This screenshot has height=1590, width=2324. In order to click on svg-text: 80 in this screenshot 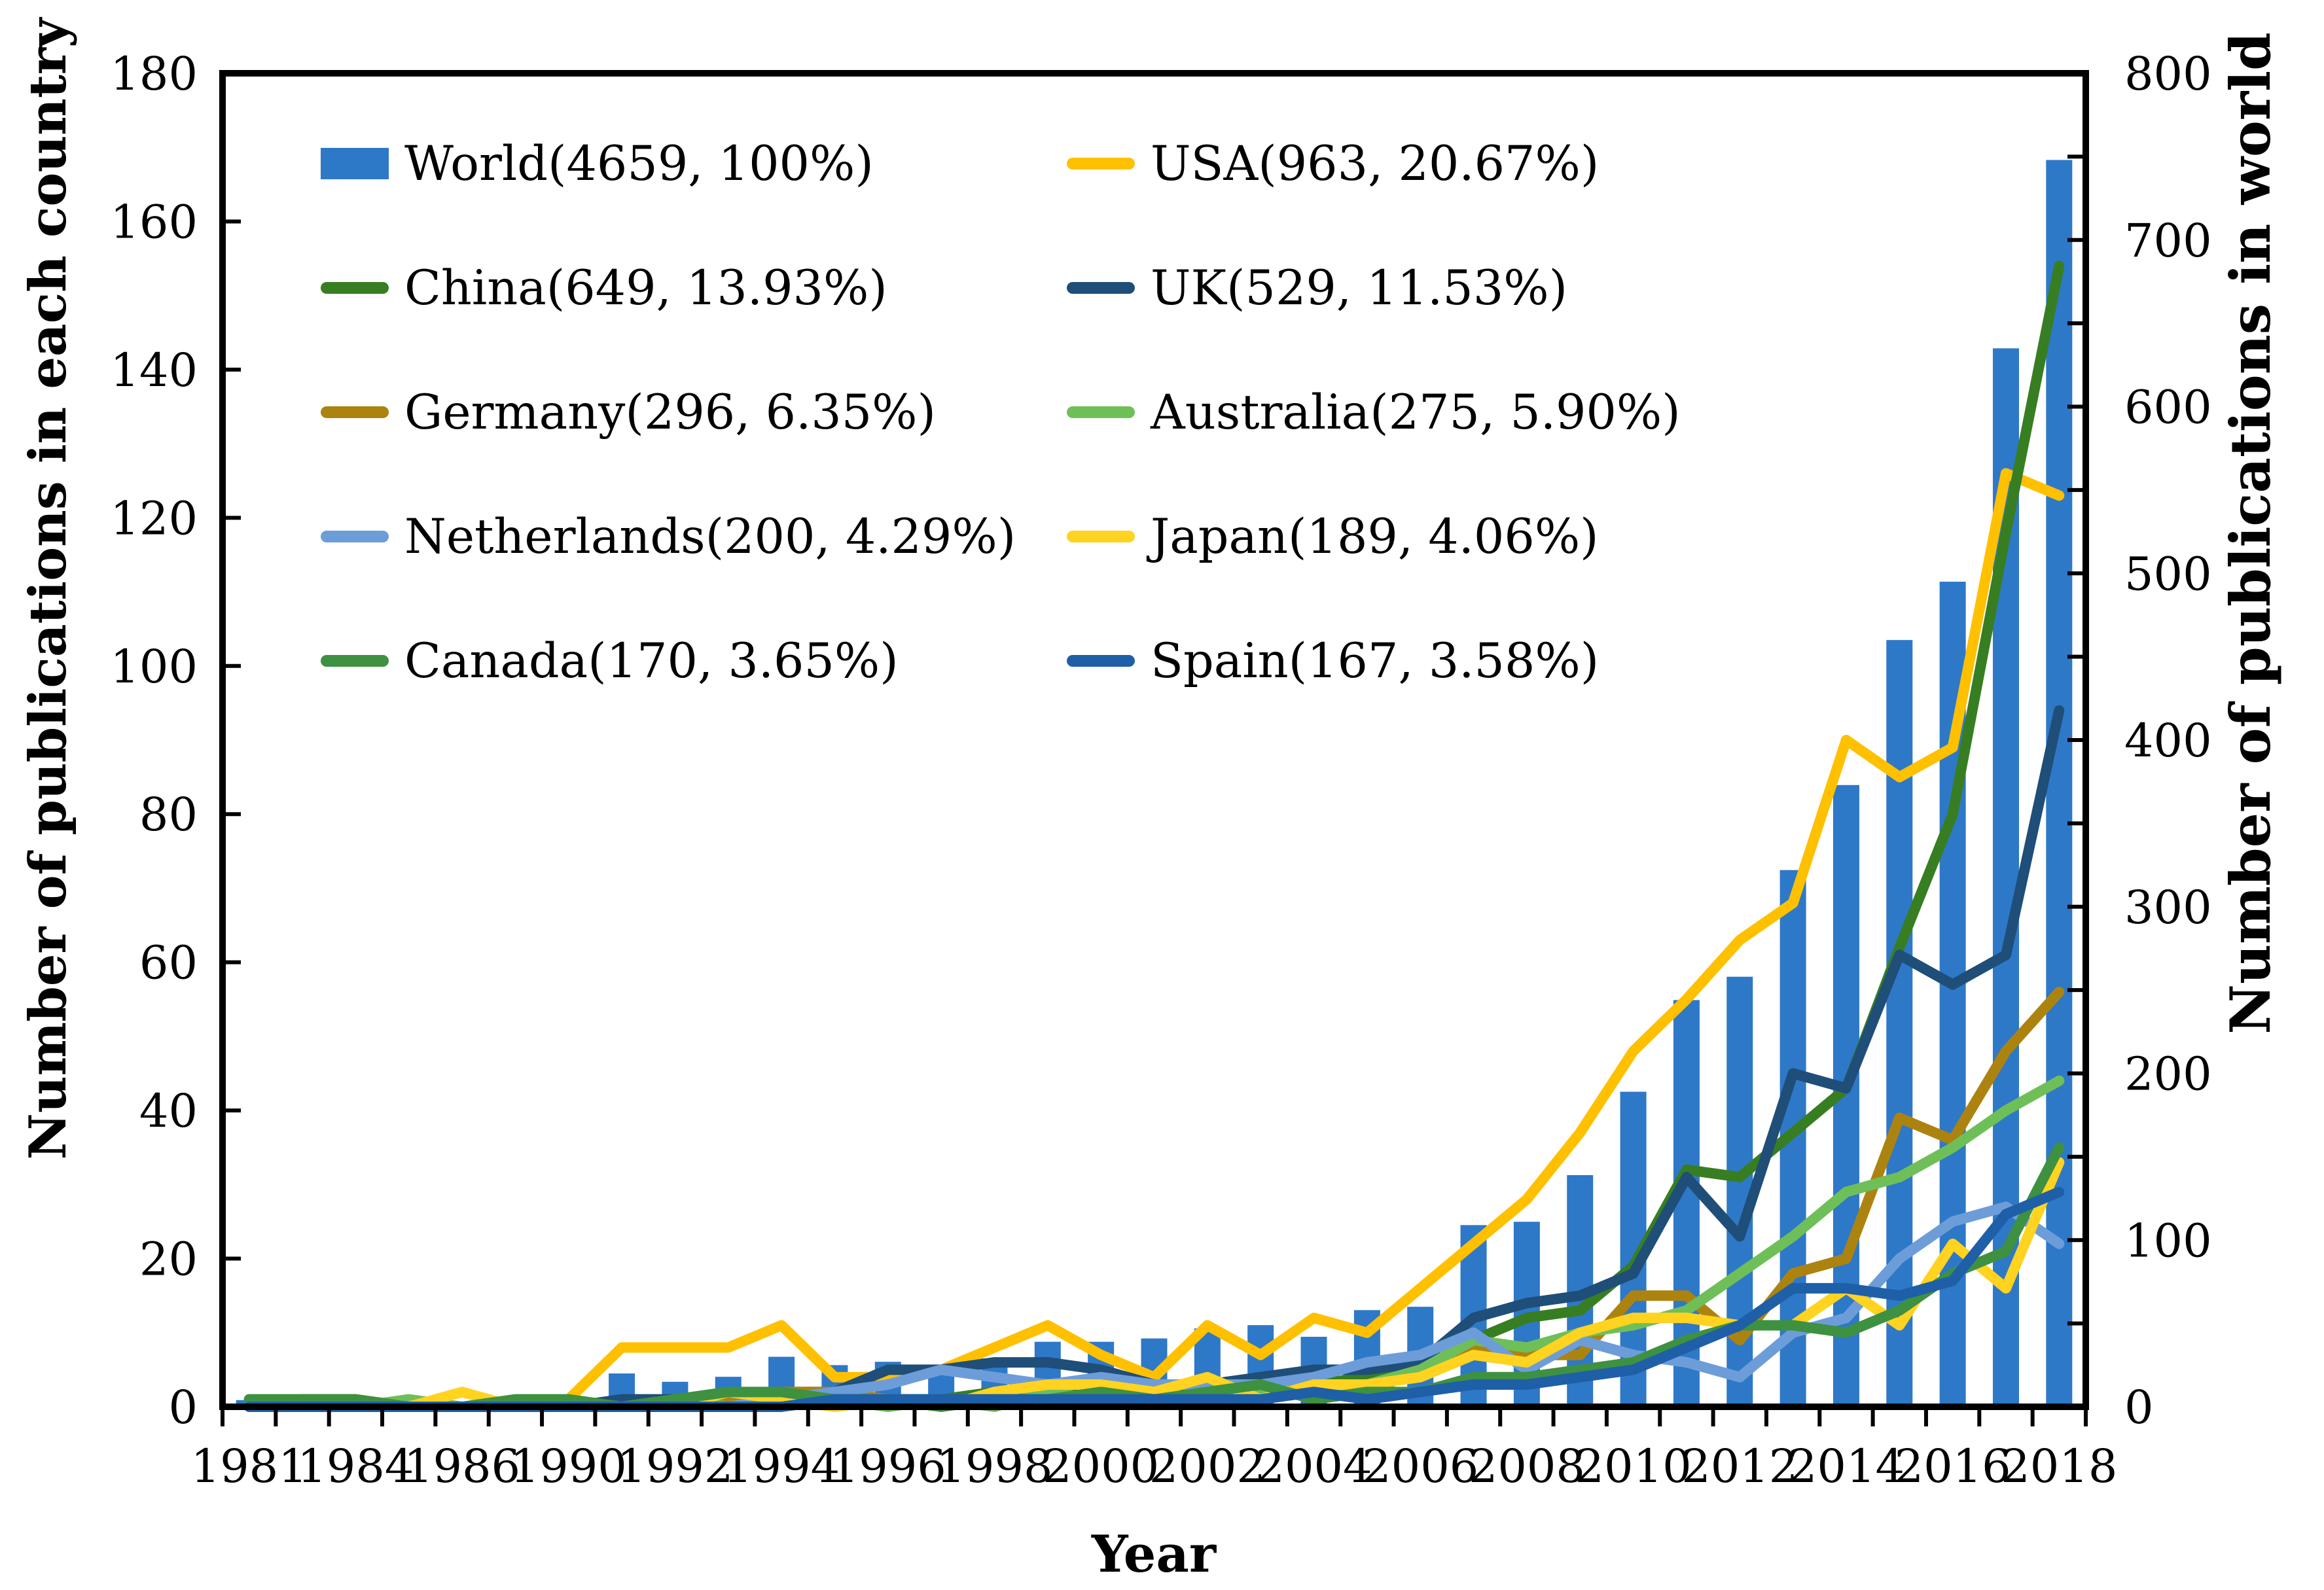, I will do `click(168, 815)`.